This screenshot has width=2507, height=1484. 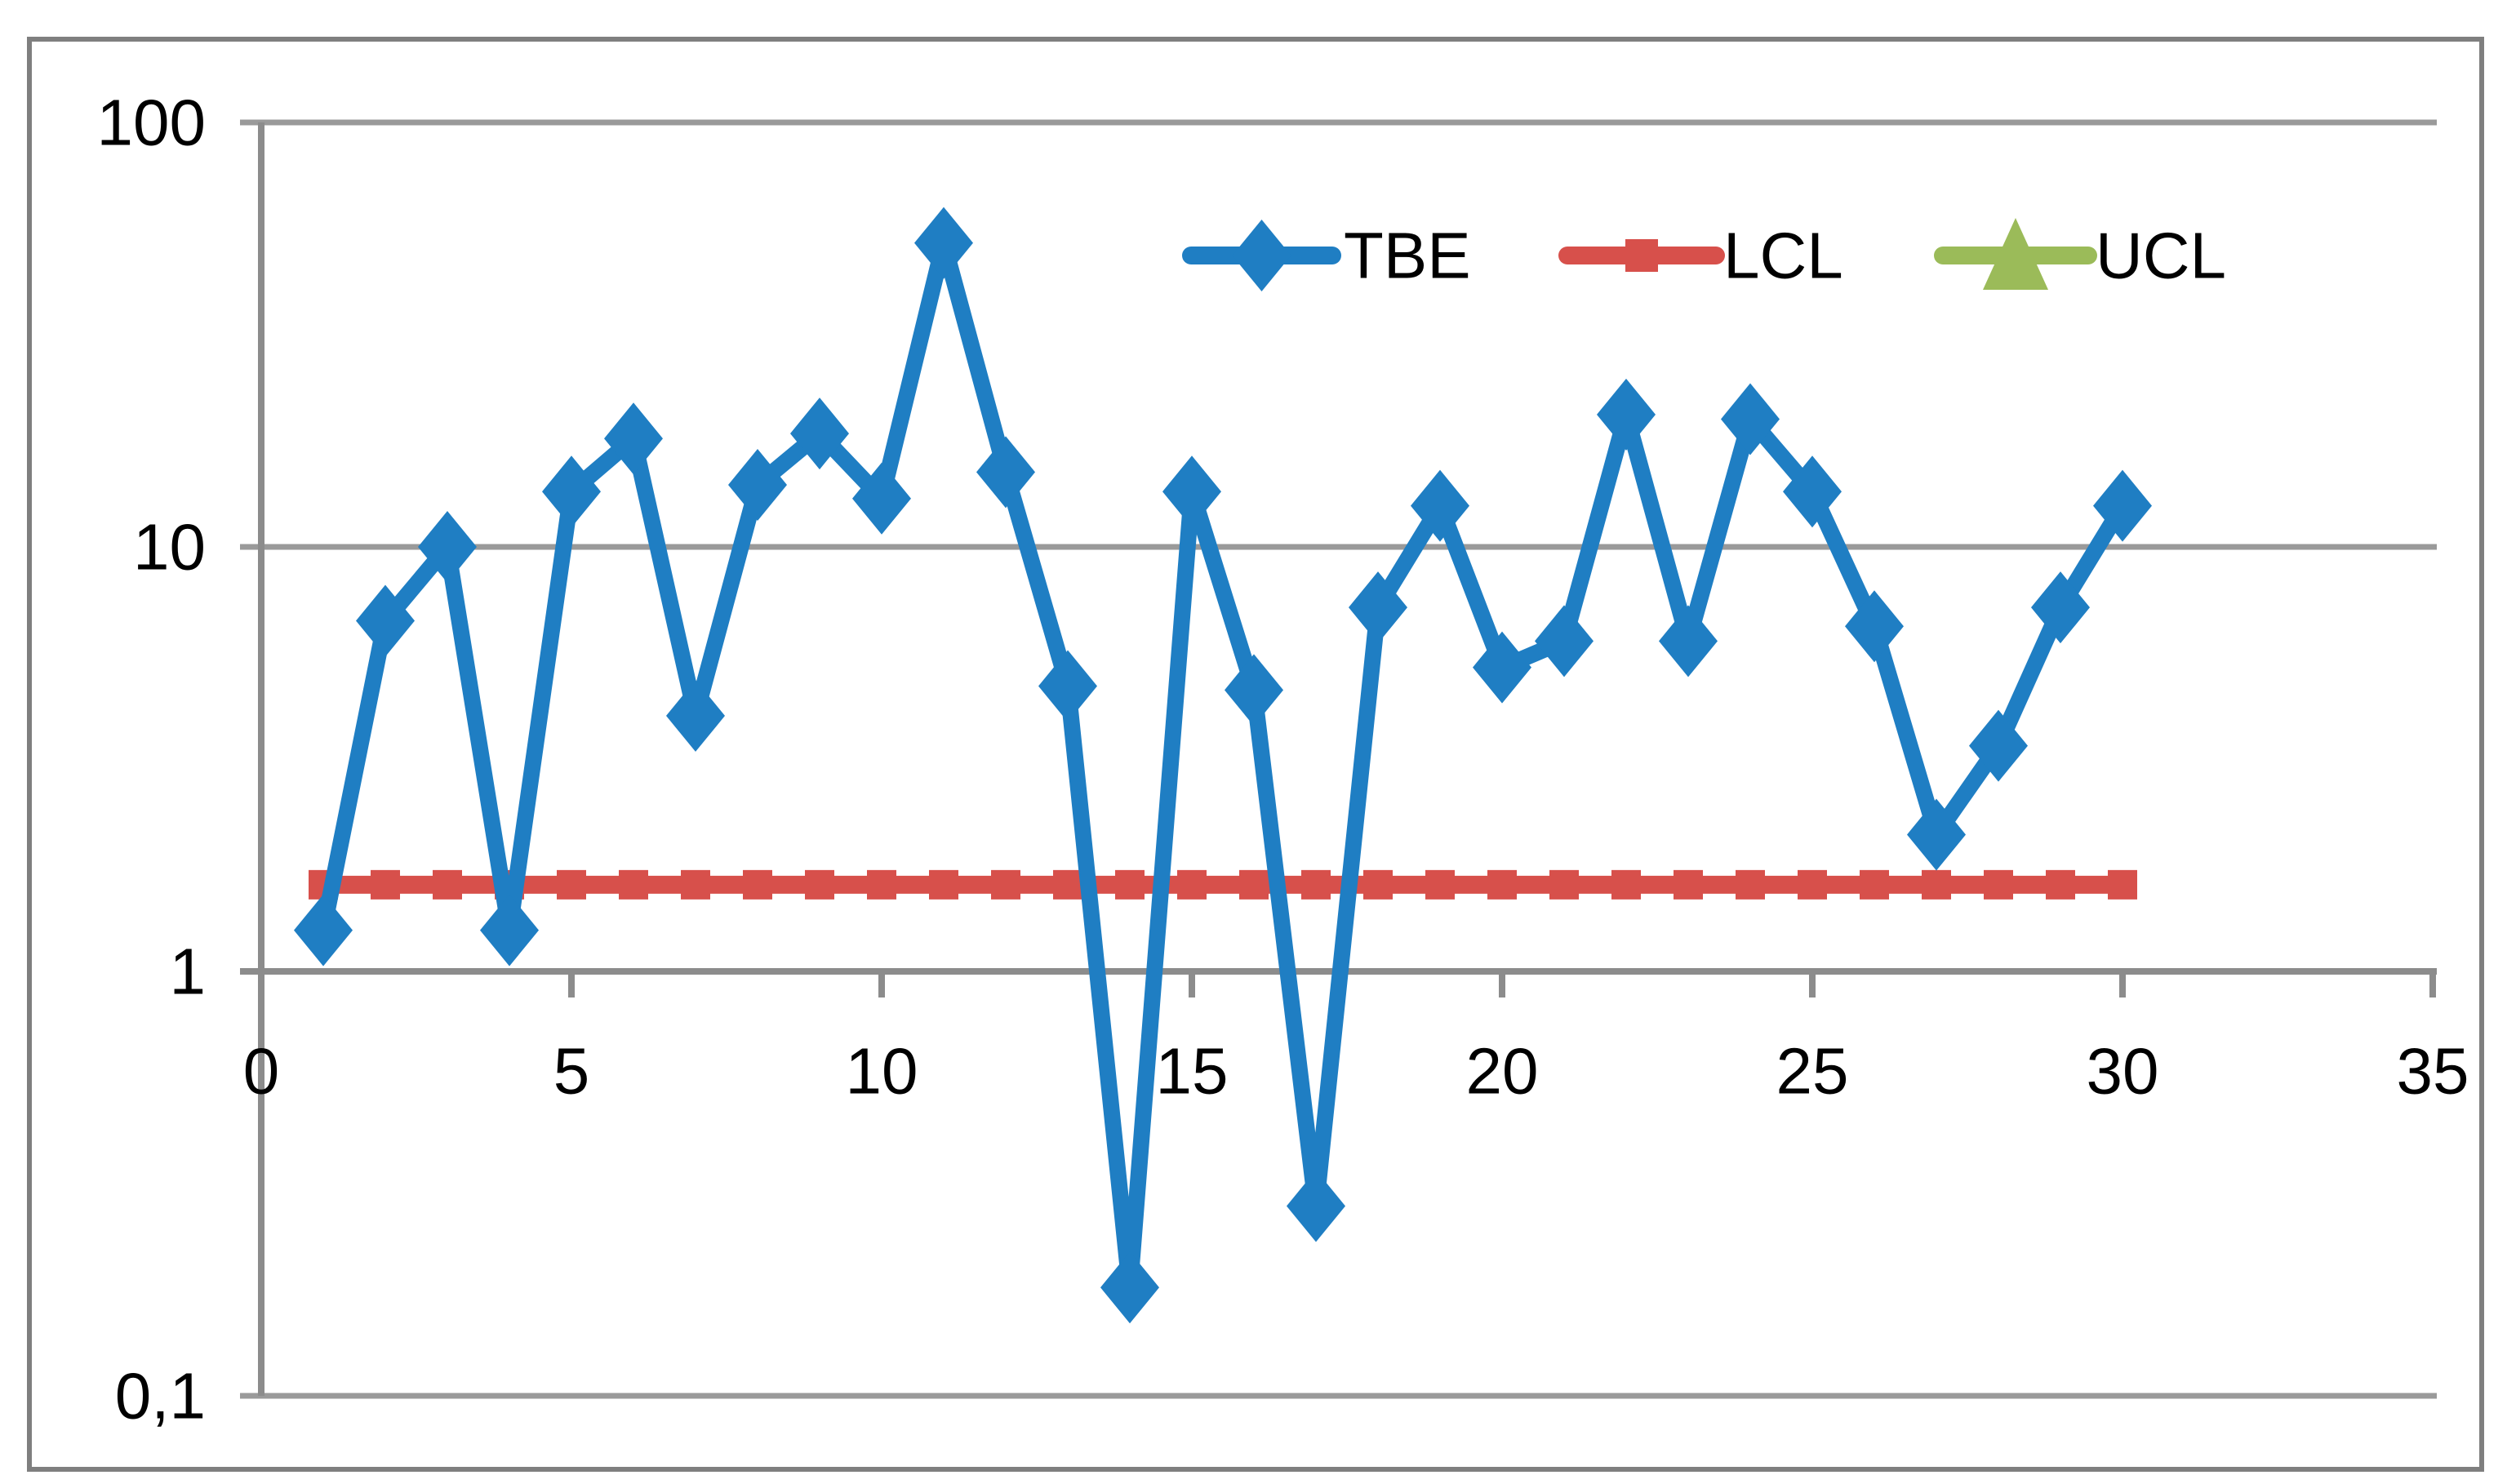 What do you see at coordinates (169, 547) in the screenshot?
I see `y-tick-label-10: 10` at bounding box center [169, 547].